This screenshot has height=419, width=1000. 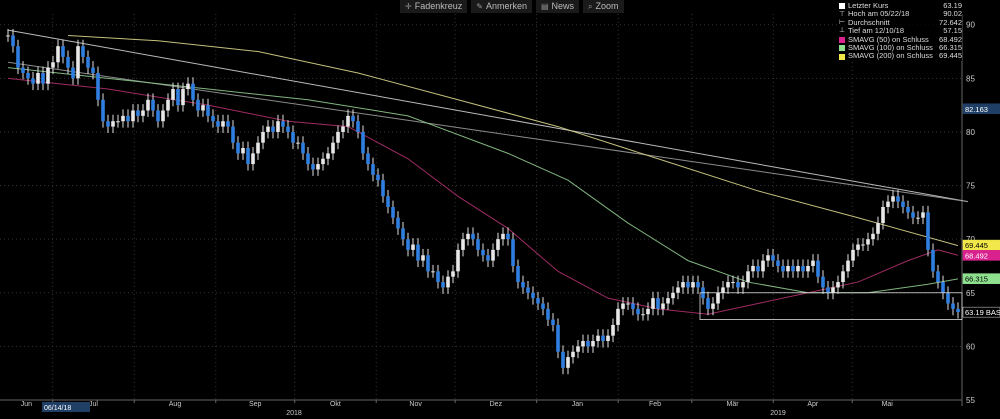 What do you see at coordinates (900, 39) in the screenshot?
I see `legend-row: SMAVG (50) on Schluss 68.492` at bounding box center [900, 39].